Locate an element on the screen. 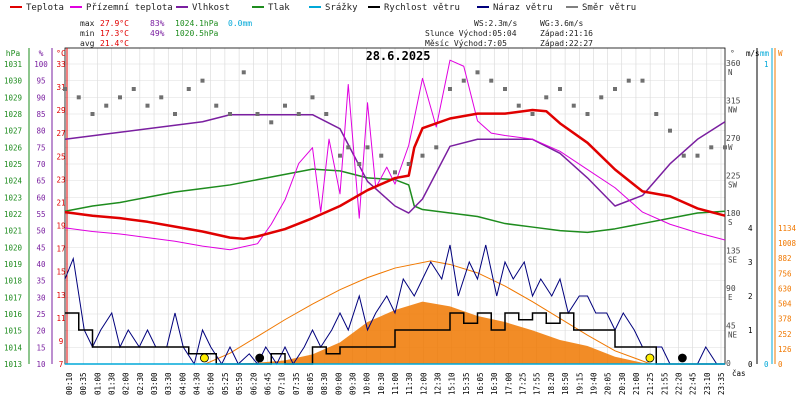  axis-humidity-tick: 60 is located at coordinates (41, 197).